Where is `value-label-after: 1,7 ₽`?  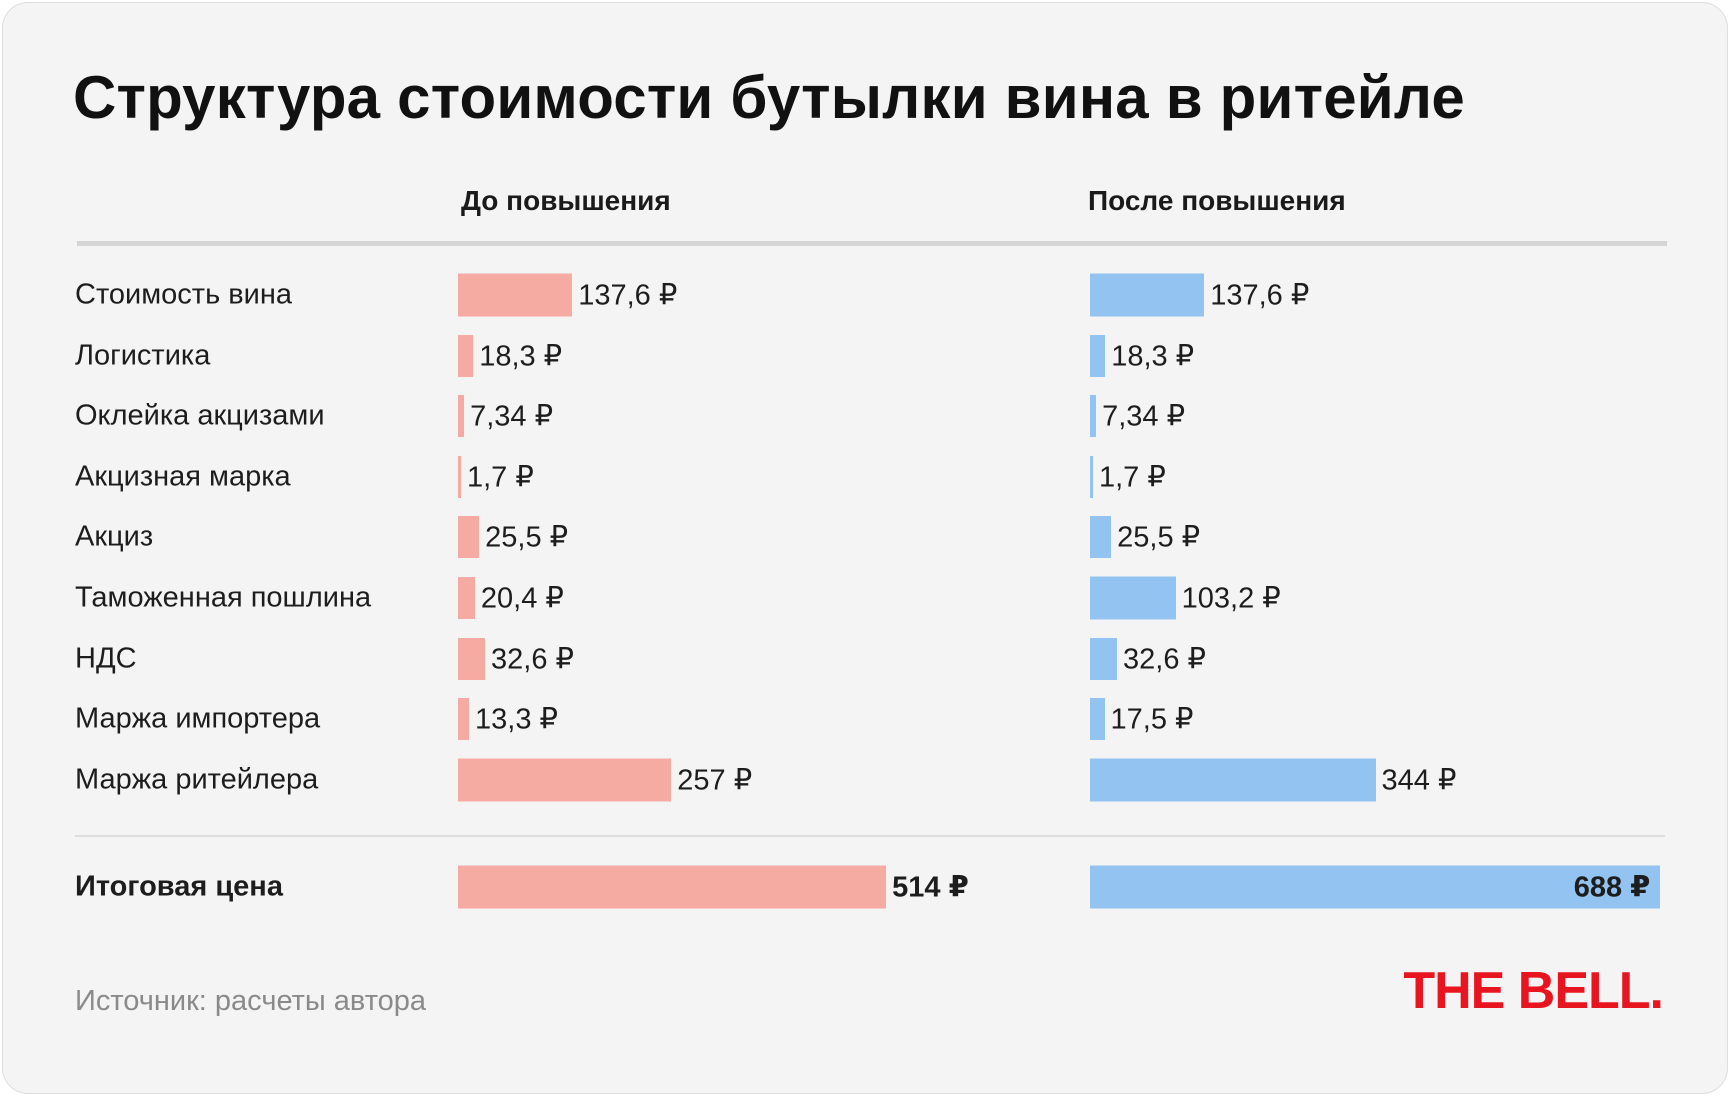 value-label-after: 1,7 ₽ is located at coordinates (1132, 477).